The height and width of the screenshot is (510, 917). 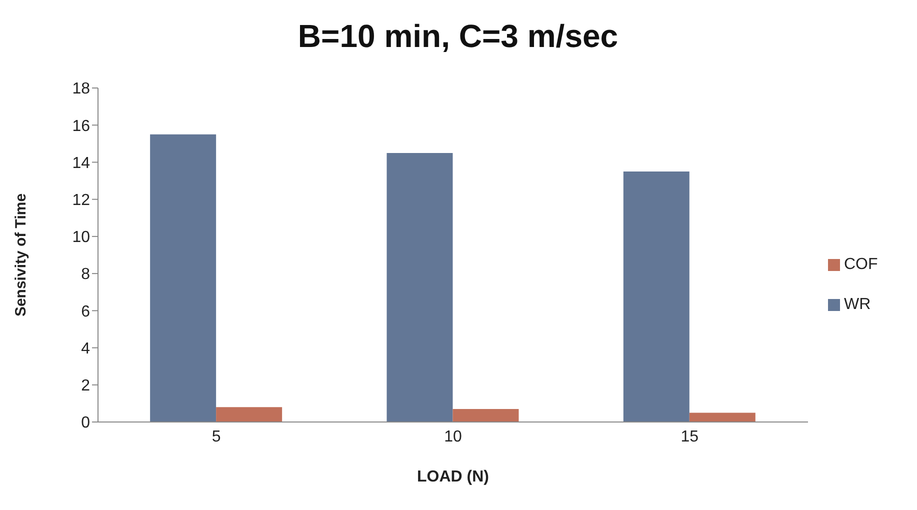 I want to click on x-tick-label: 10, so click(x=453, y=437).